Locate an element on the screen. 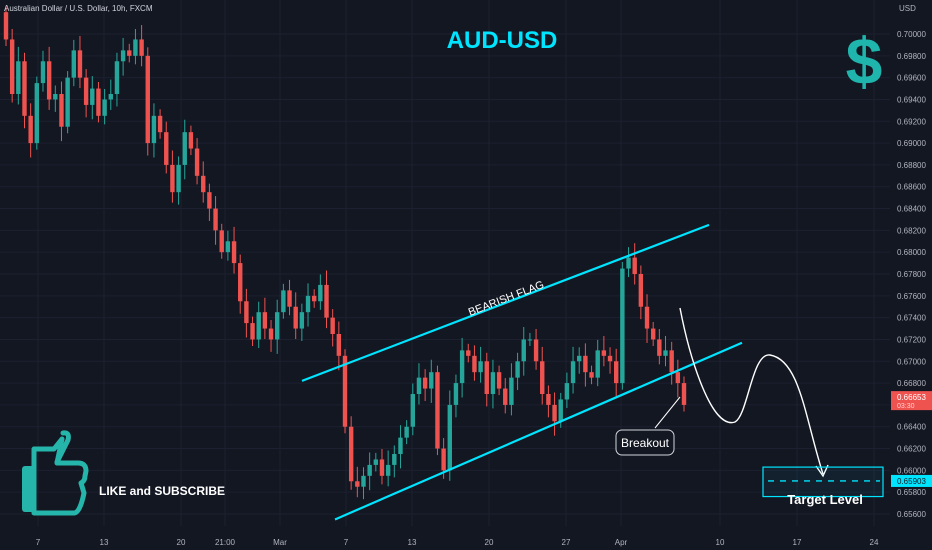 This screenshot has height=550, width=932. flag-lower-trendline is located at coordinates (538, 431).